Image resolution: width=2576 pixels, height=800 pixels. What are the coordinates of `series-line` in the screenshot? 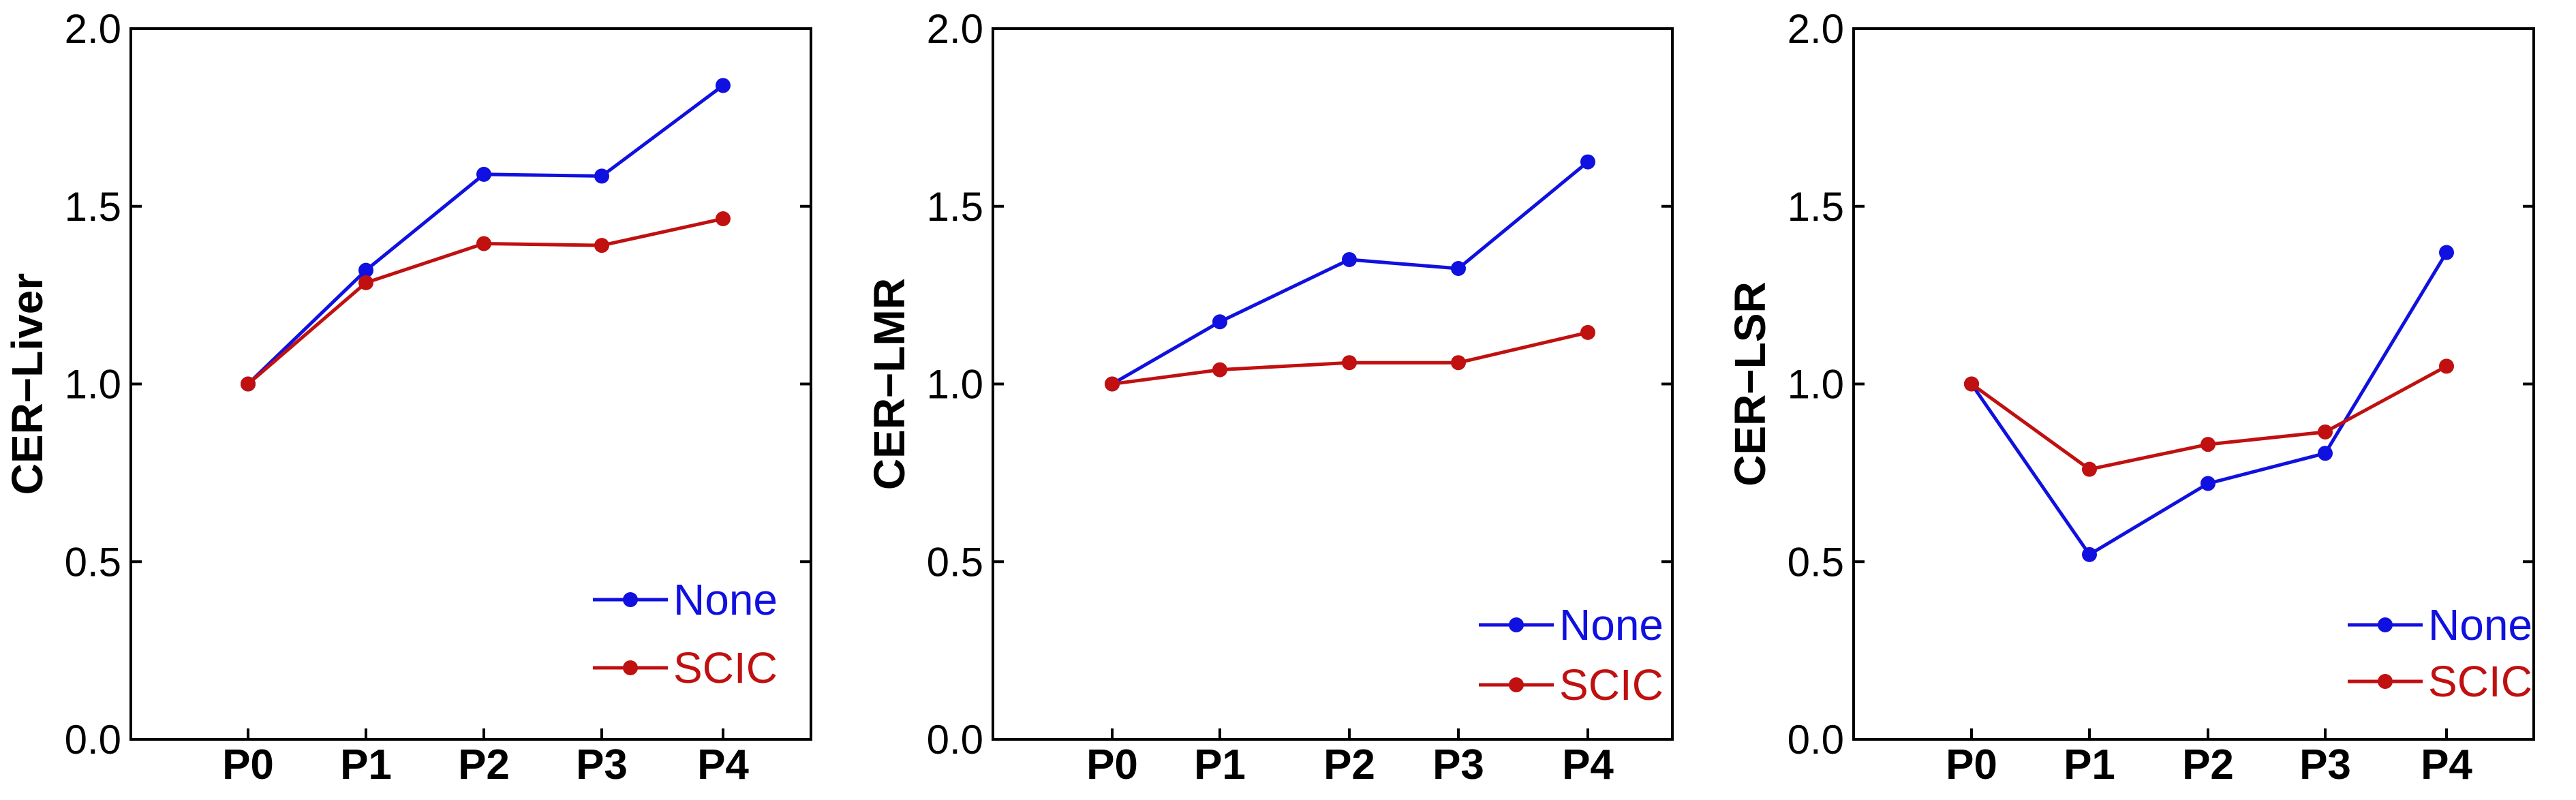 It's located at (2209, 418).